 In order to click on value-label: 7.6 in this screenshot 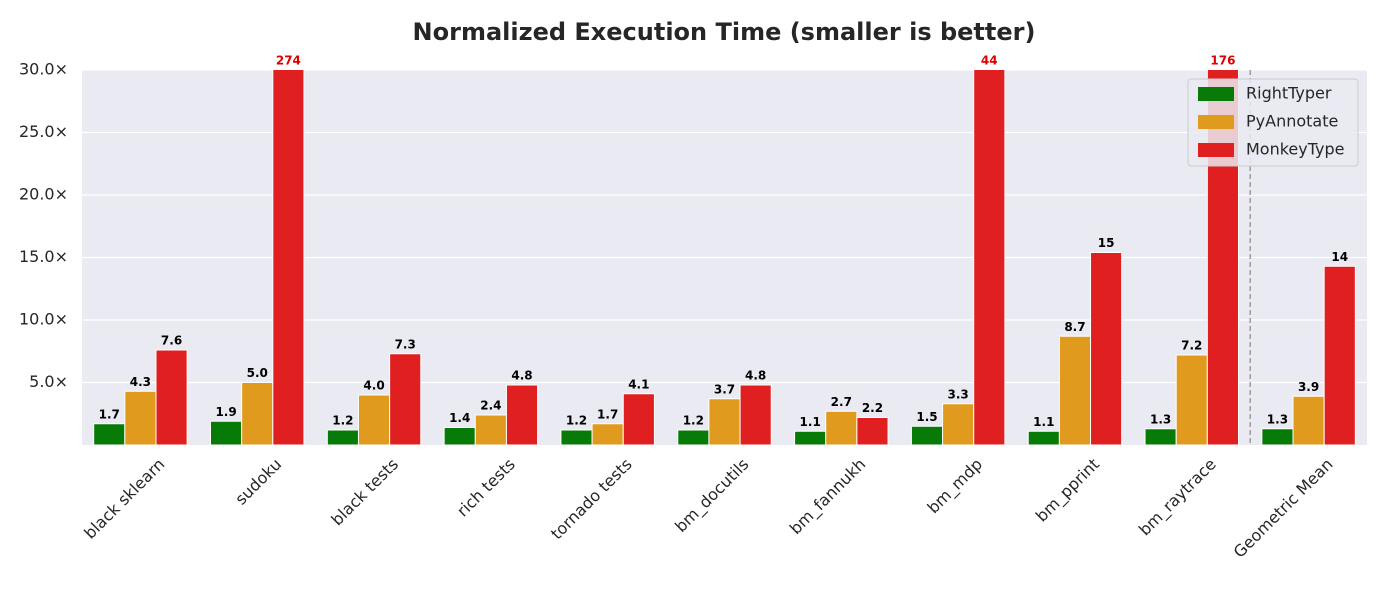, I will do `click(171, 341)`.